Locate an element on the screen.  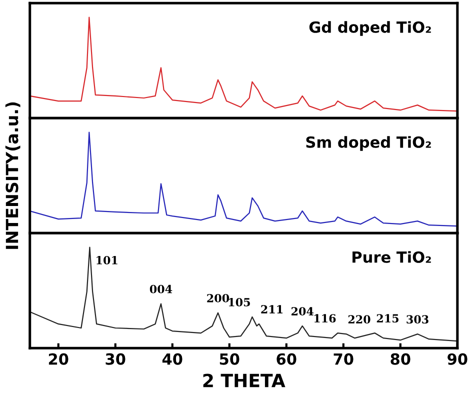
annotation: 101 is located at coordinates (107, 260).